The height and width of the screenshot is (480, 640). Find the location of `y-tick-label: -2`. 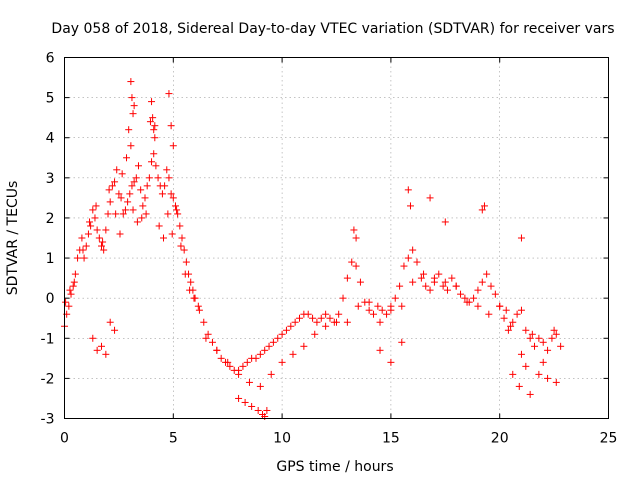

y-tick-label: -2 is located at coordinates (48, 379).